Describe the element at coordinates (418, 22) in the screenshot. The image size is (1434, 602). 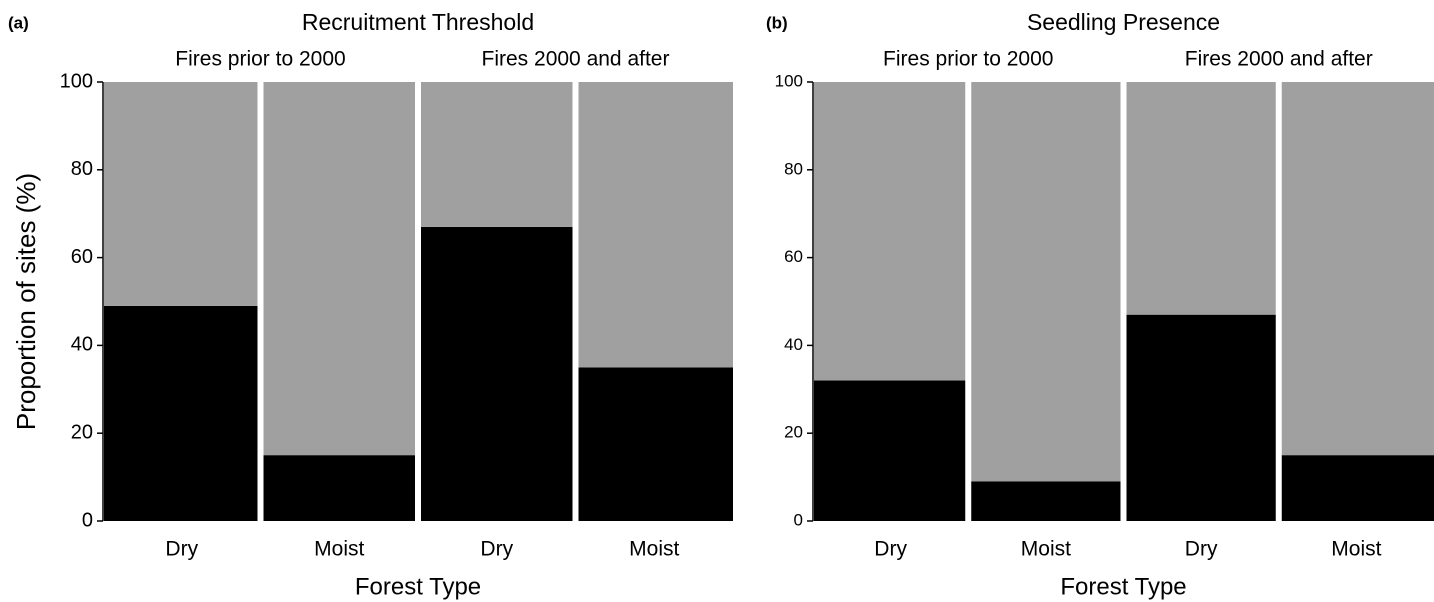
I see `chart-title: Recruitment Threshold` at that location.